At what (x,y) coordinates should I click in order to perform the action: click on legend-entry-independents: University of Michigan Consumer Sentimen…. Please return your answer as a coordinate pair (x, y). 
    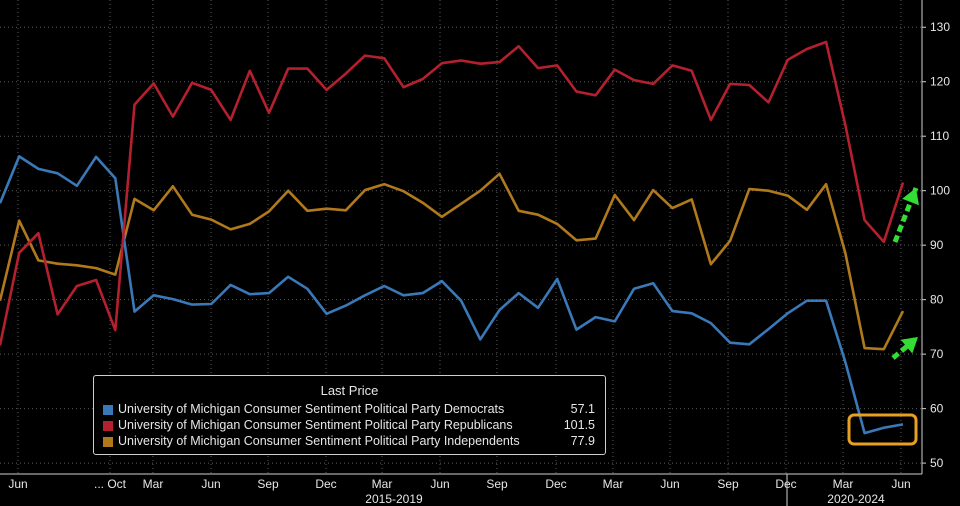
    Looking at the image, I should click on (349, 442).